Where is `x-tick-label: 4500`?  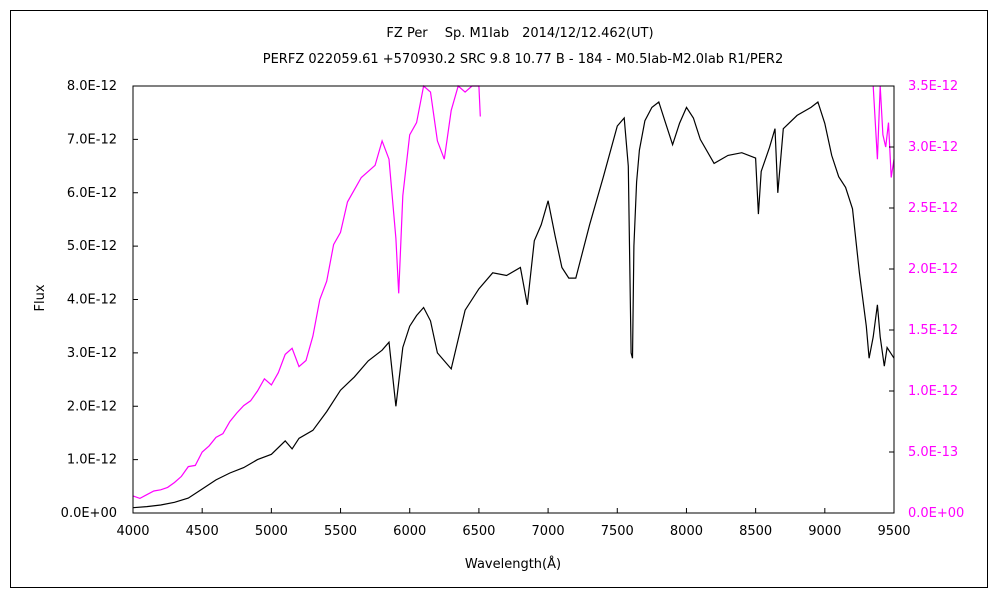 x-tick-label: 4500 is located at coordinates (202, 531).